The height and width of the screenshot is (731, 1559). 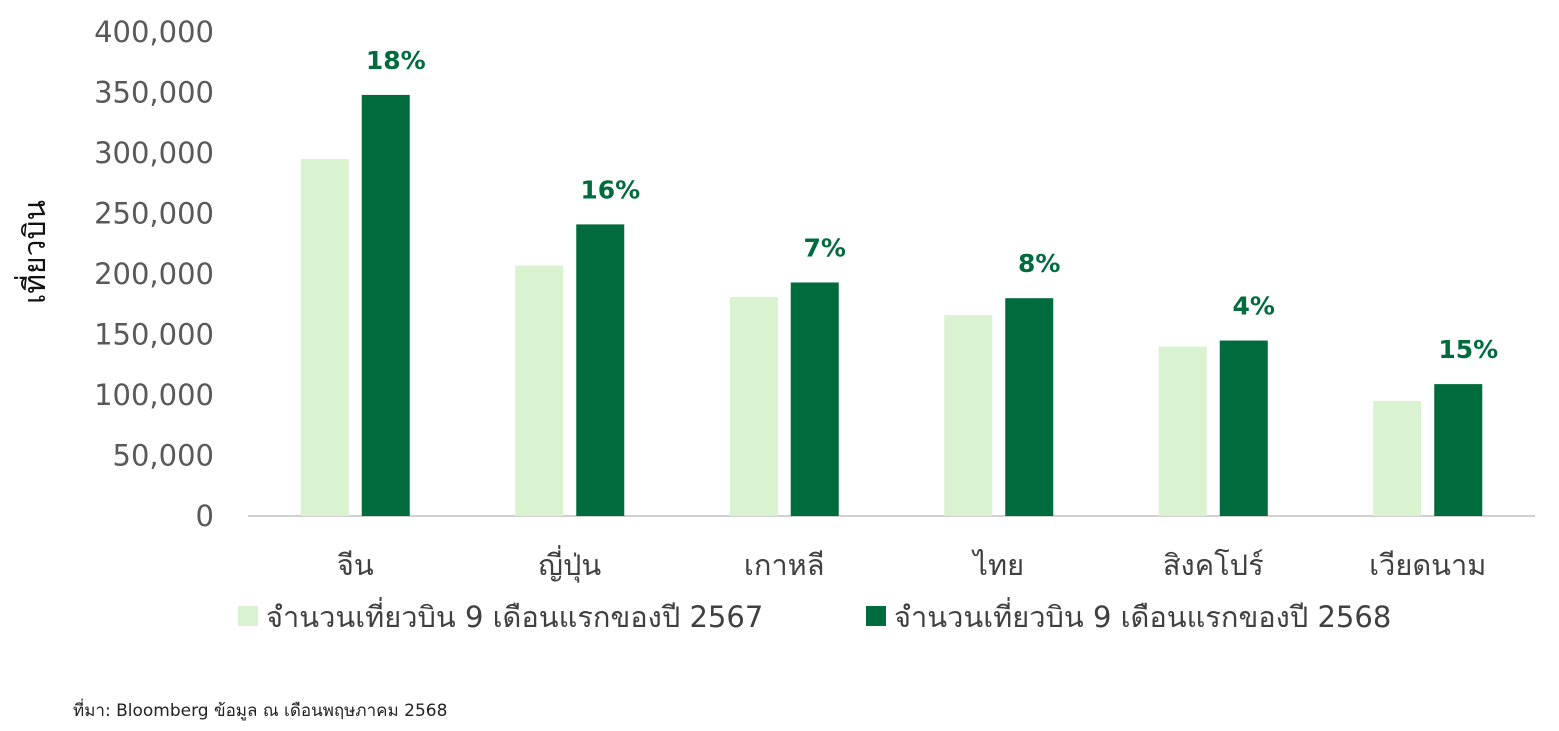 I want to click on legend-label-2568: จำนวนเที่ยวบิน 9 เดือนแรกของปี 2568, so click(x=1142, y=615).